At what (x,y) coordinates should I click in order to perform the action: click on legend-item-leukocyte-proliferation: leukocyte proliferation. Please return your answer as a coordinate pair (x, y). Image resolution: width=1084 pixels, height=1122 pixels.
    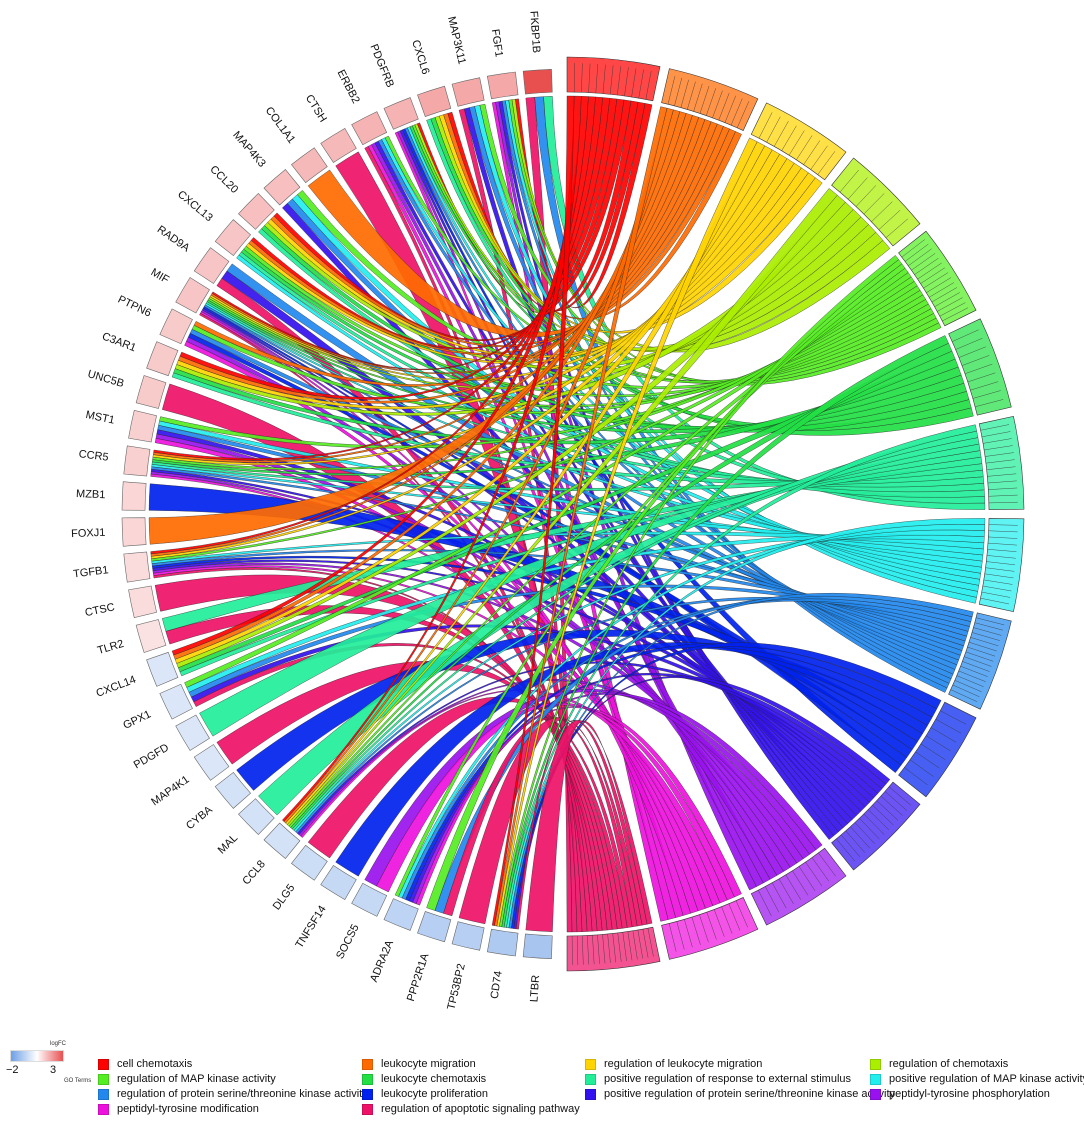
    Looking at the image, I should click on (425, 1094).